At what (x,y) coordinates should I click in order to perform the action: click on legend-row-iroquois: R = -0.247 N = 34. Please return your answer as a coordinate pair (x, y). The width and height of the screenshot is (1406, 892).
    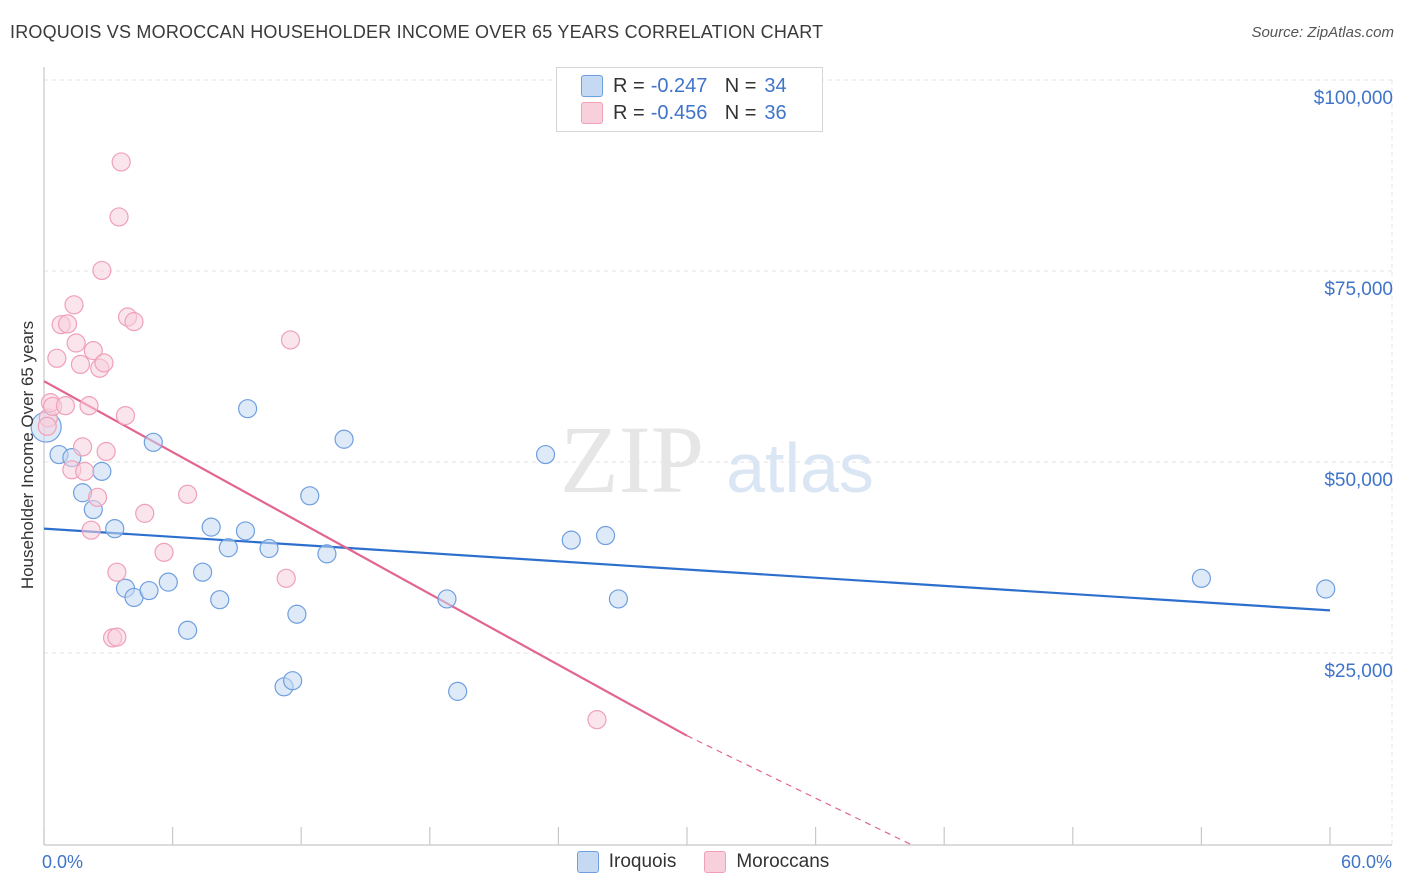
    Looking at the image, I should click on (684, 86).